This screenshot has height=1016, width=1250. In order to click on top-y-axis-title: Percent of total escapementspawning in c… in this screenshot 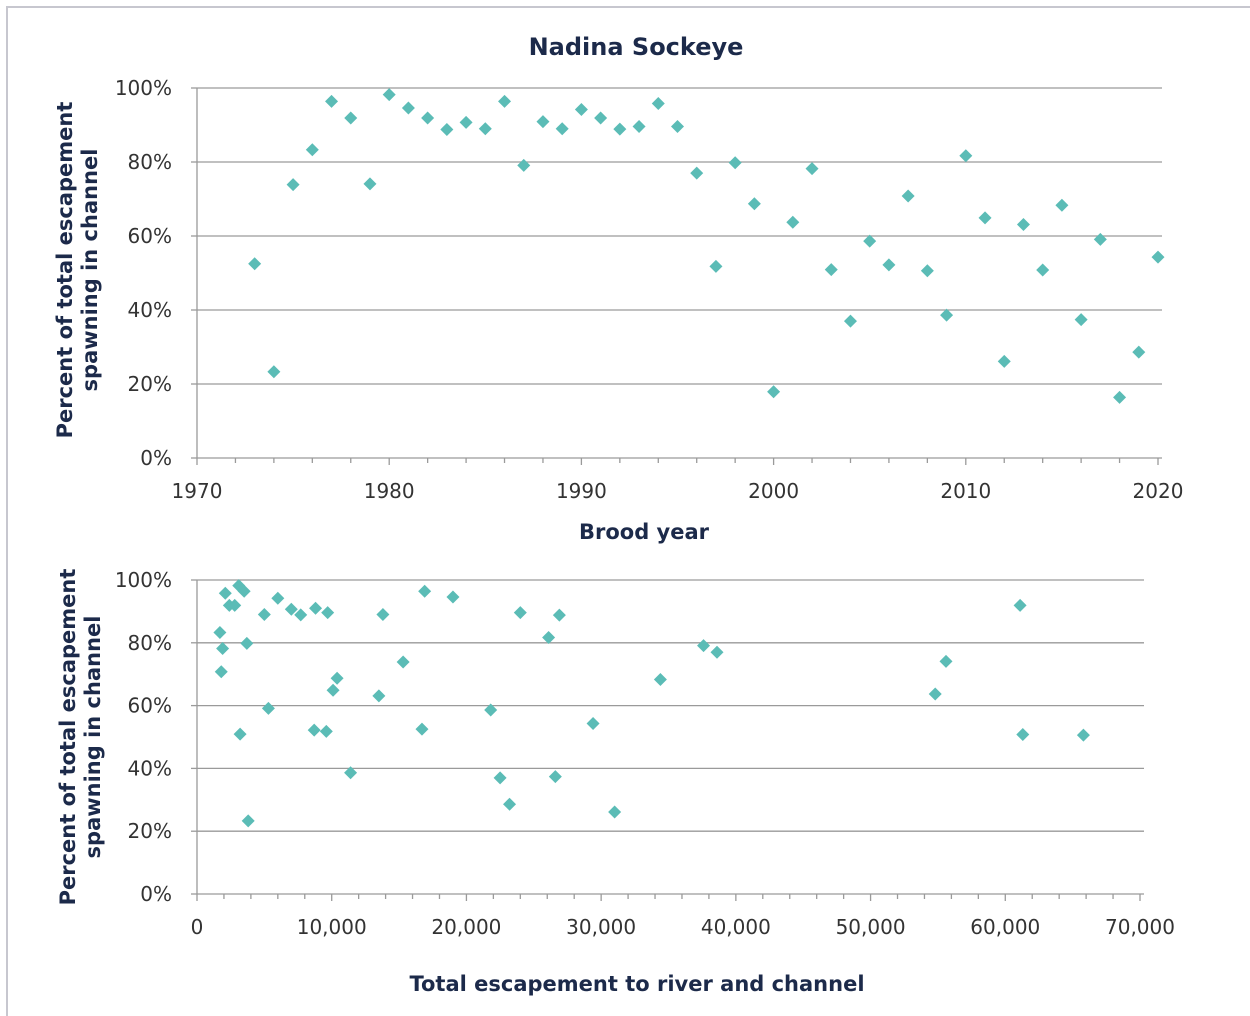, I will do `click(77, 270)`.